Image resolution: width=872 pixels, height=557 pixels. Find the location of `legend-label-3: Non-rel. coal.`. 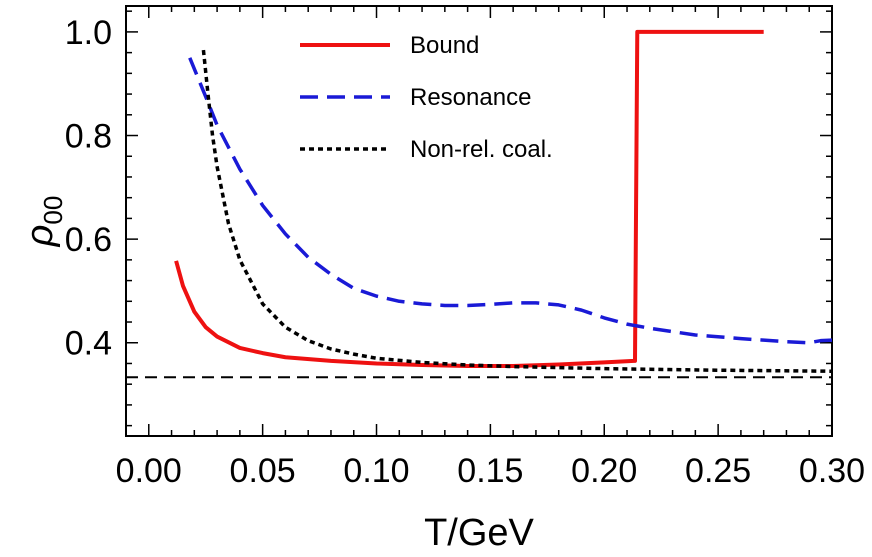

legend-label-3: Non-rel. coal. is located at coordinates (481, 149).